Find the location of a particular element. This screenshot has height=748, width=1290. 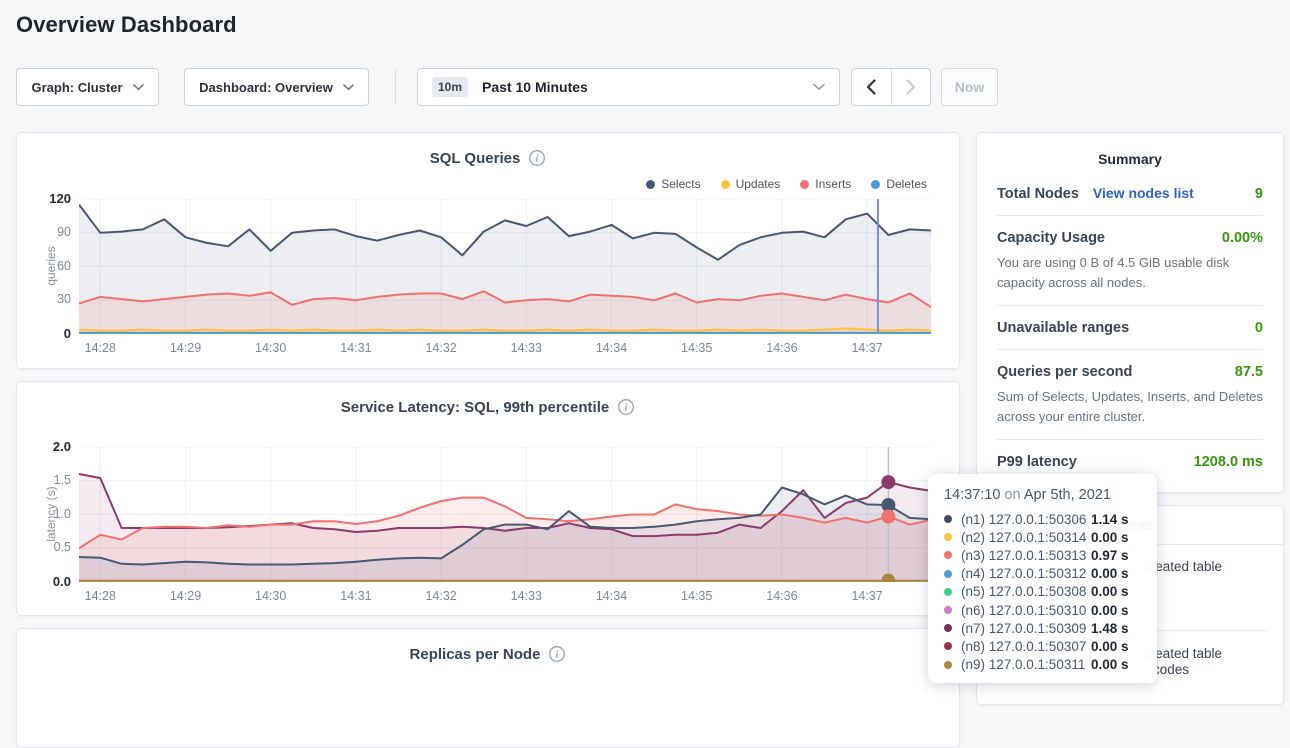

legend-item-deletes: Deletes is located at coordinates (899, 184).